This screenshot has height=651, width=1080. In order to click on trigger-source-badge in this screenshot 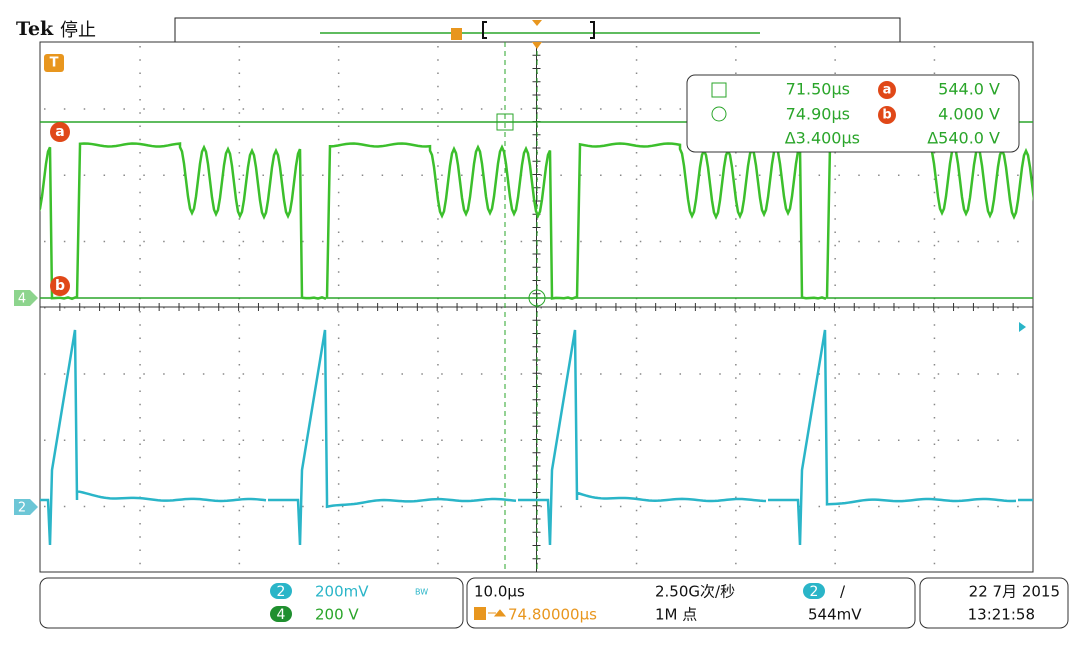, I will do `click(814, 591)`.